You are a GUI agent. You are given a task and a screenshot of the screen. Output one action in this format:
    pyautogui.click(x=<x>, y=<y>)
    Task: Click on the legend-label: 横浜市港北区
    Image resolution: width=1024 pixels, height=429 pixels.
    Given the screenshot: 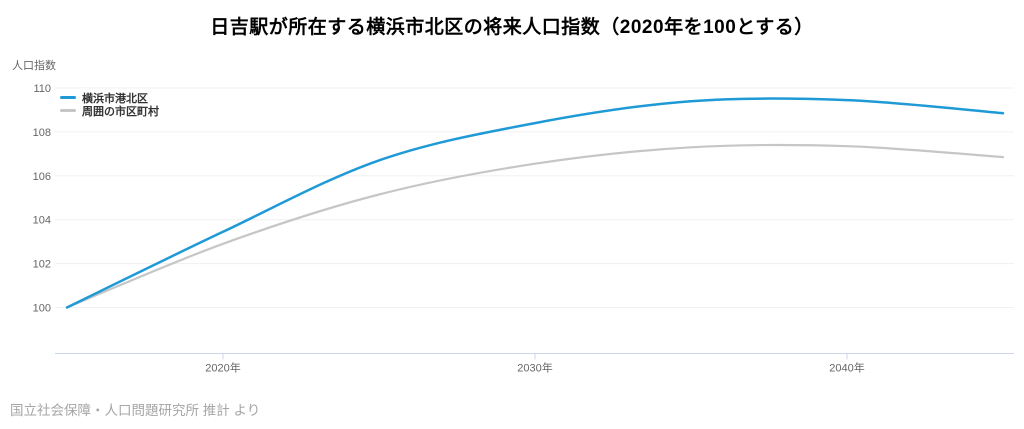 What is the action you would take?
    pyautogui.click(x=115, y=98)
    